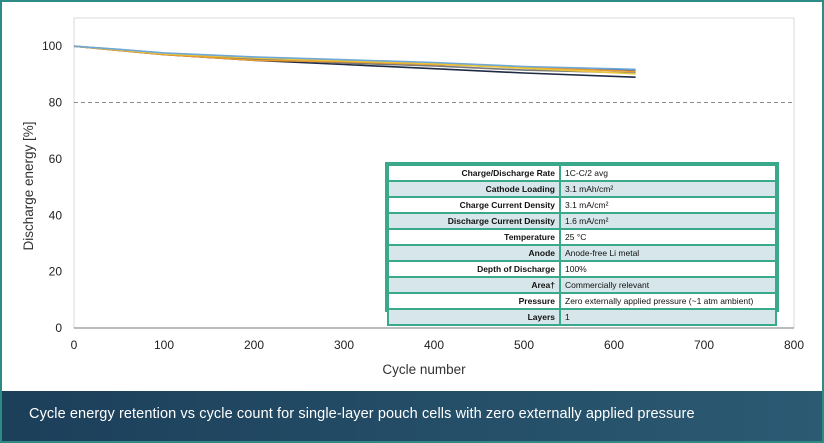 This screenshot has height=443, width=824. I want to click on x-tick-label: 0, so click(74, 345).